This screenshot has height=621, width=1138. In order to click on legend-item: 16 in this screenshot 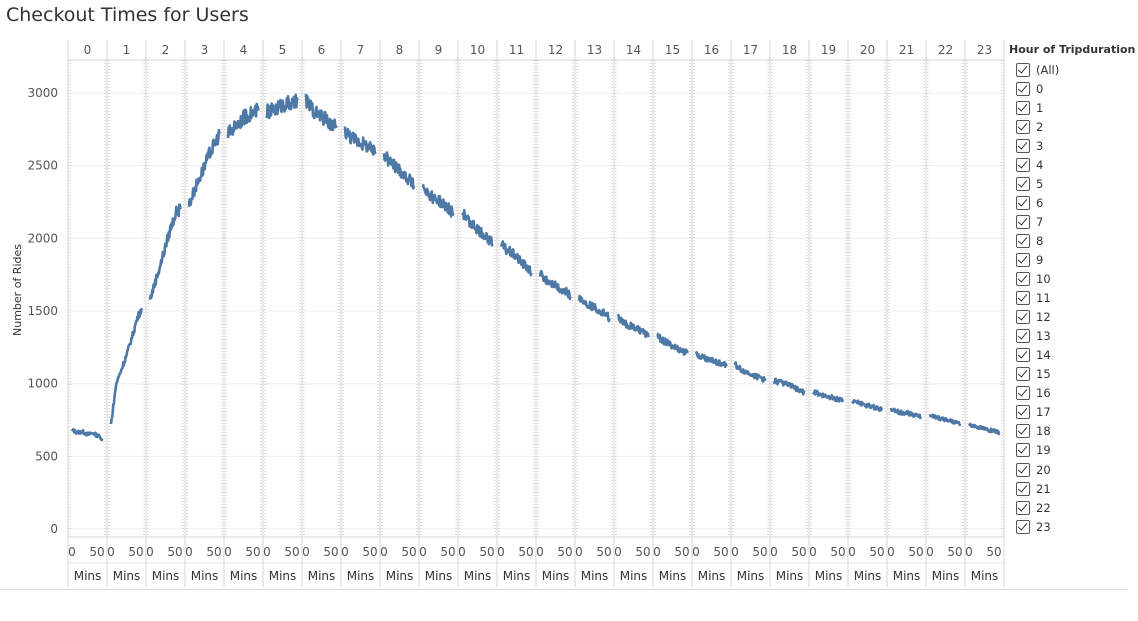, I will do `click(1072, 393)`.